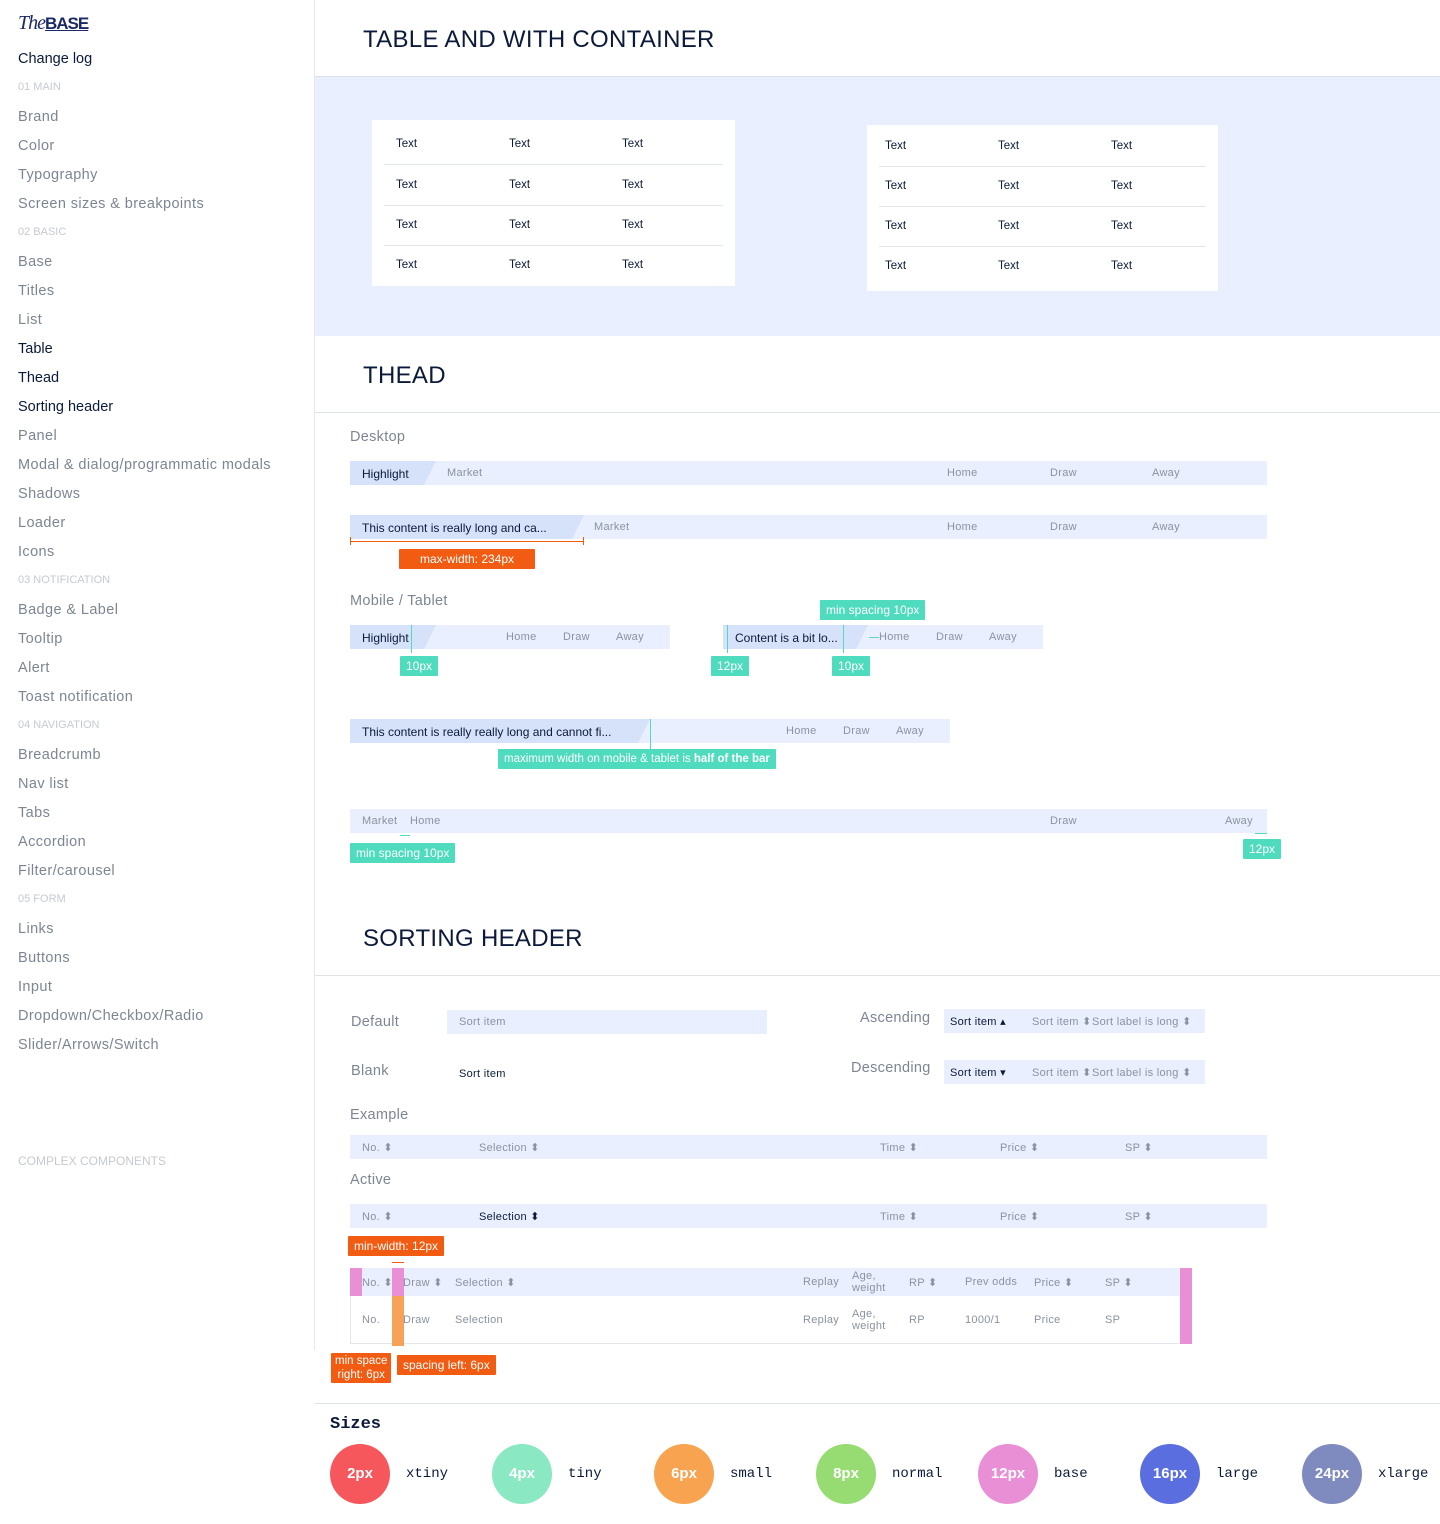  Describe the element at coordinates (34, 668) in the screenshot. I see `nav-alert: Alert` at that location.